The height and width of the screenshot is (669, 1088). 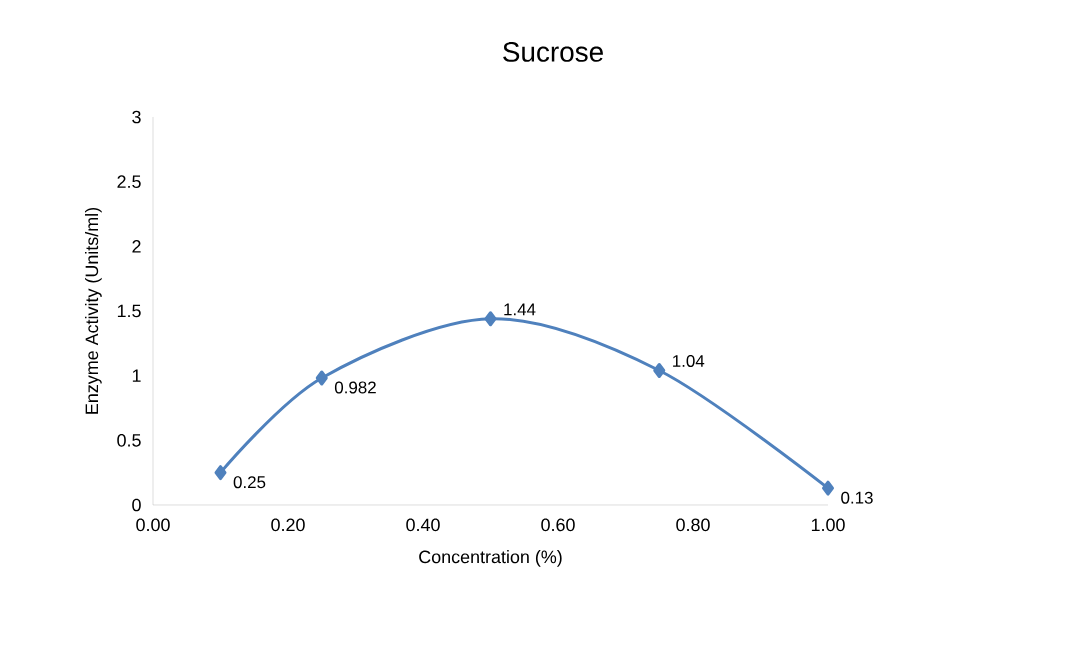 What do you see at coordinates (153, 525) in the screenshot?
I see `x-tick-label: 0.00` at bounding box center [153, 525].